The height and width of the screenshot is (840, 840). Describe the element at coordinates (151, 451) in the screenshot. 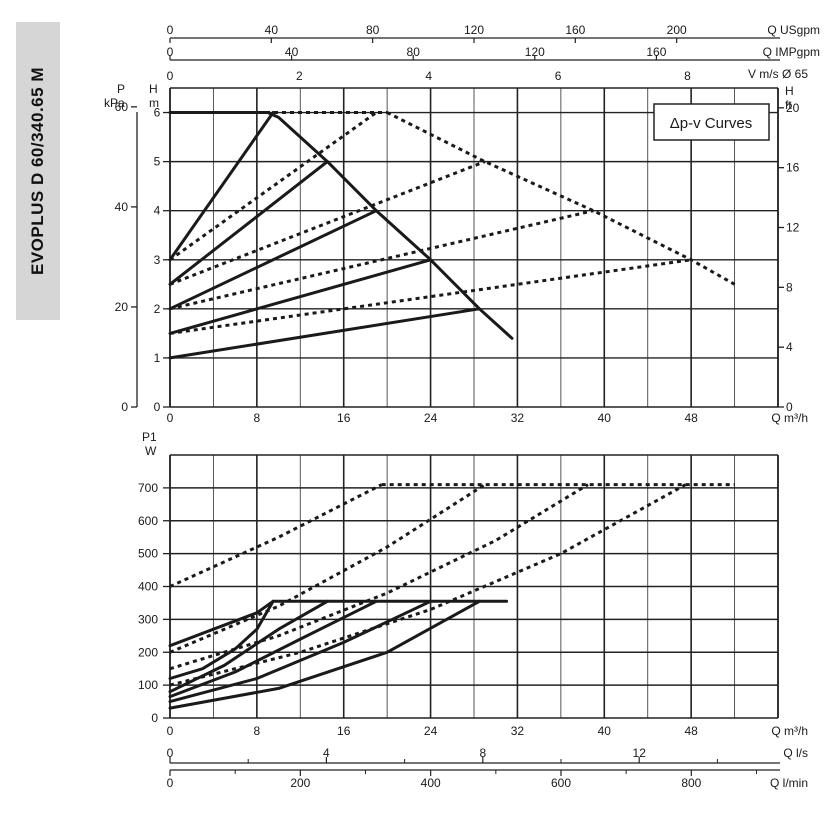

I see `y-axis-power-unit: W` at that location.